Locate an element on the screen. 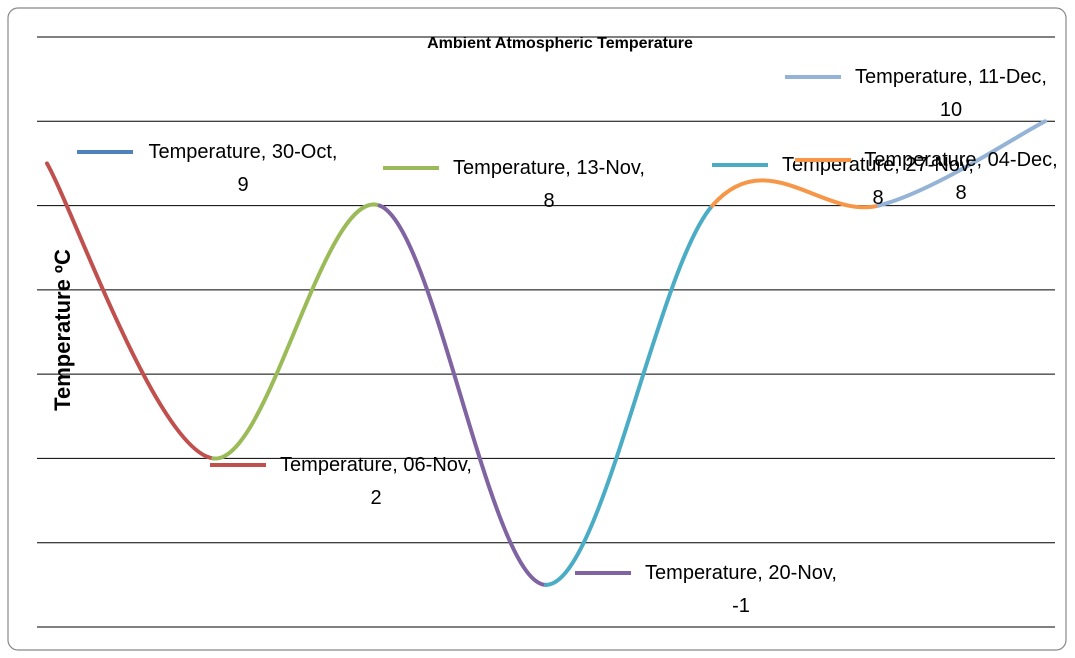  data-label-group: Temperature, 13-Nov, 8 is located at coordinates (516, 187).